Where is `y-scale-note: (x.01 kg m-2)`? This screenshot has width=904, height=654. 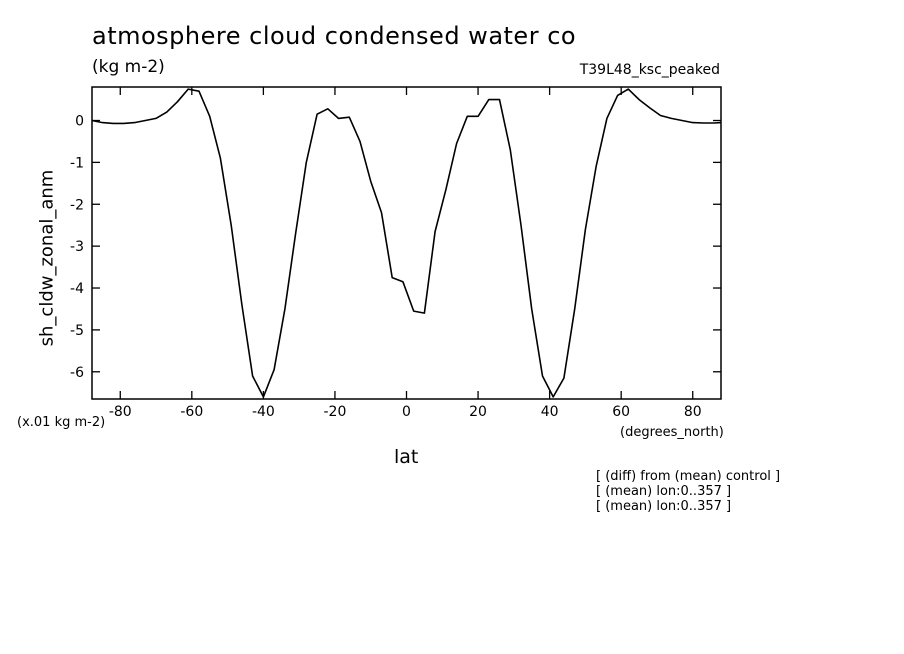 y-scale-note: (x.01 kg m-2) is located at coordinates (61, 422).